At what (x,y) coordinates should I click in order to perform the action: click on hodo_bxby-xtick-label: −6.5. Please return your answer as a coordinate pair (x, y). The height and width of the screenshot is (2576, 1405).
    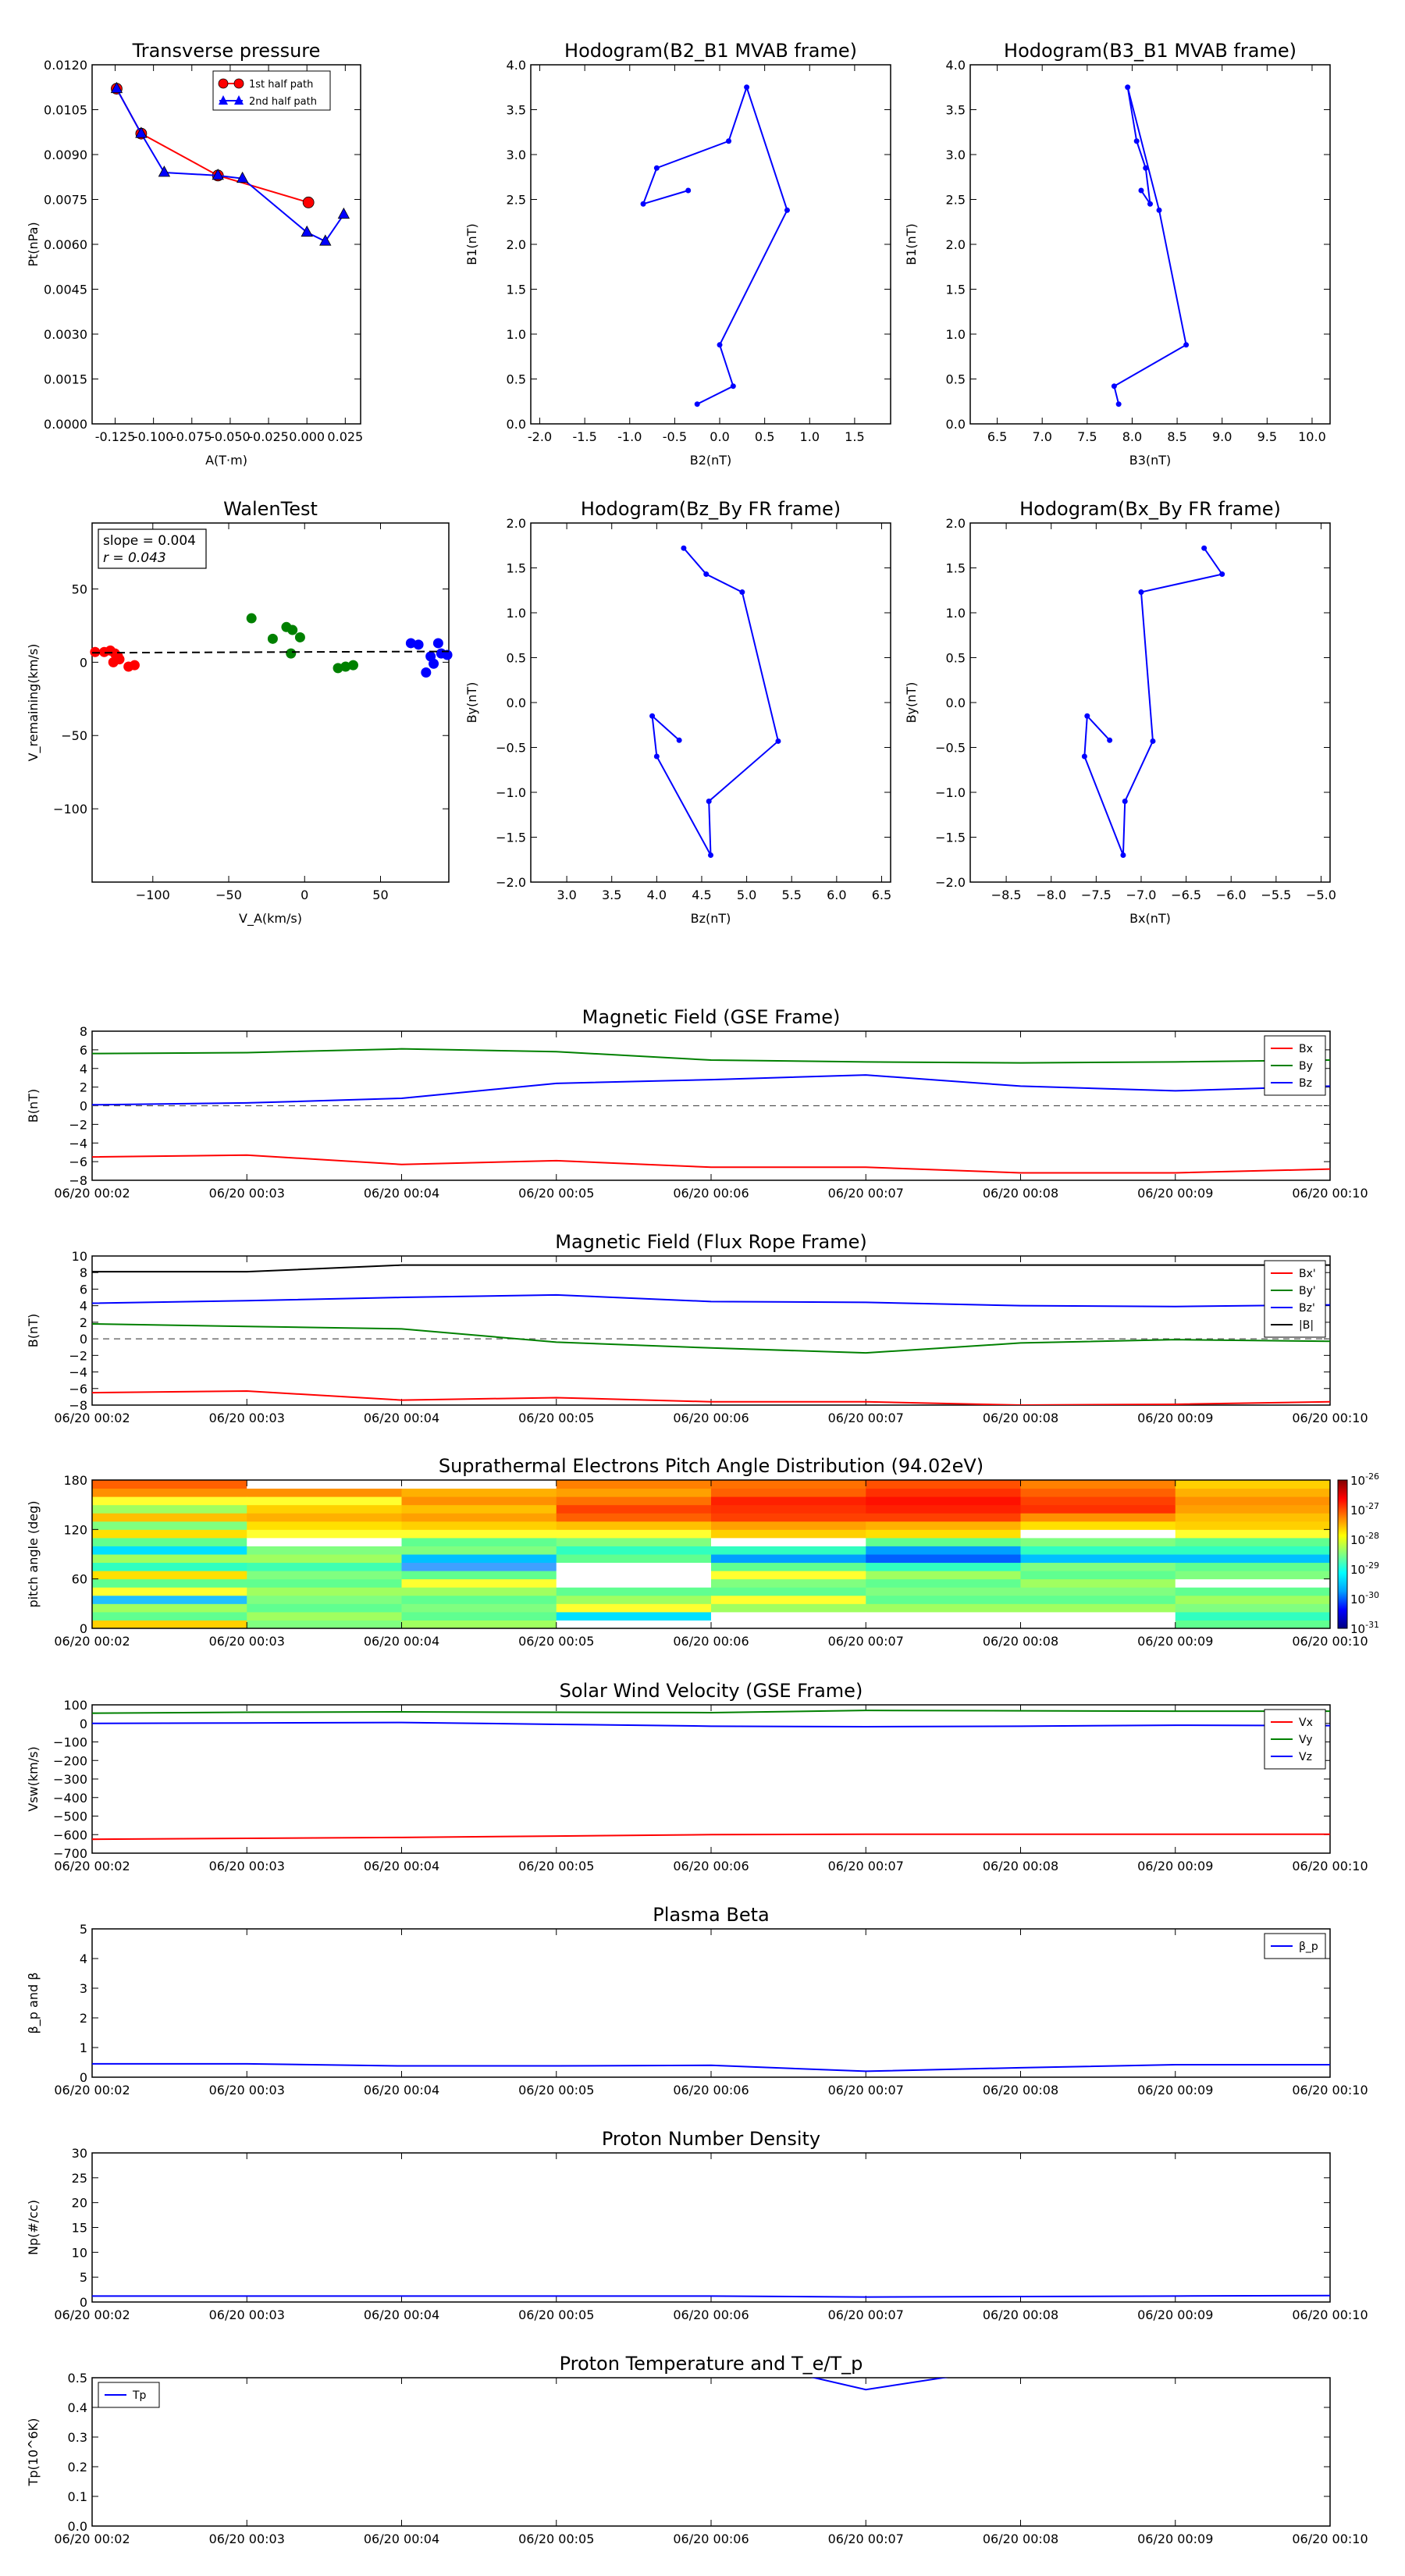
    Looking at the image, I should click on (1186, 895).